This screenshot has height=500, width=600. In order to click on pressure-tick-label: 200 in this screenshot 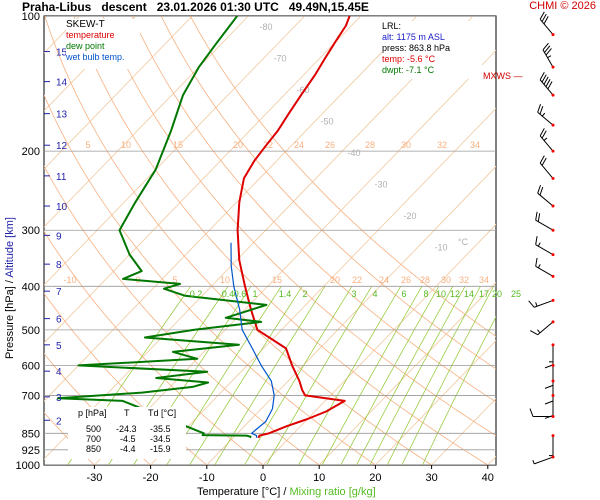, I will do `click(31, 152)`.